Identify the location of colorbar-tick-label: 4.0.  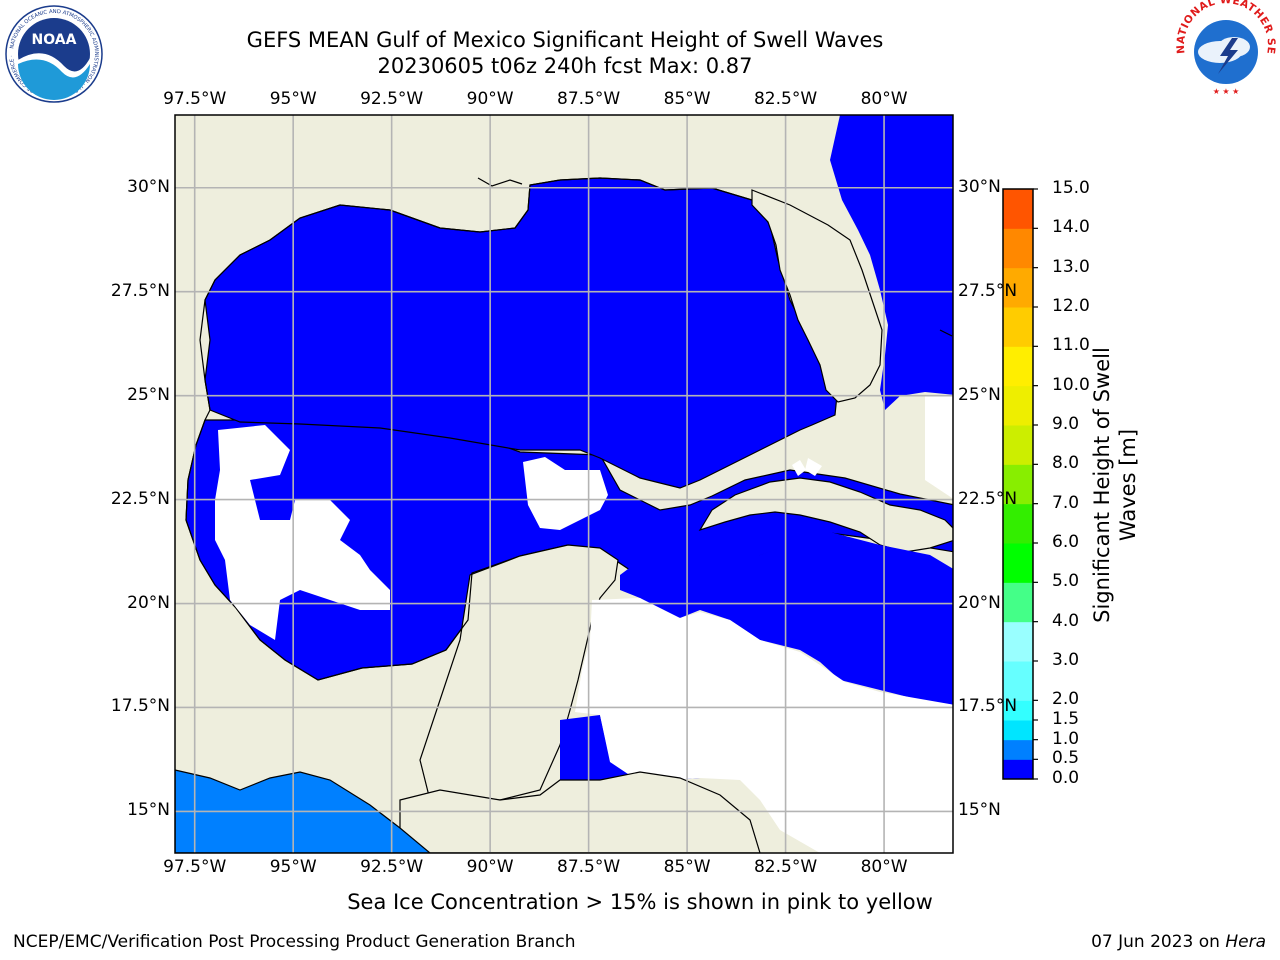
(1066, 620).